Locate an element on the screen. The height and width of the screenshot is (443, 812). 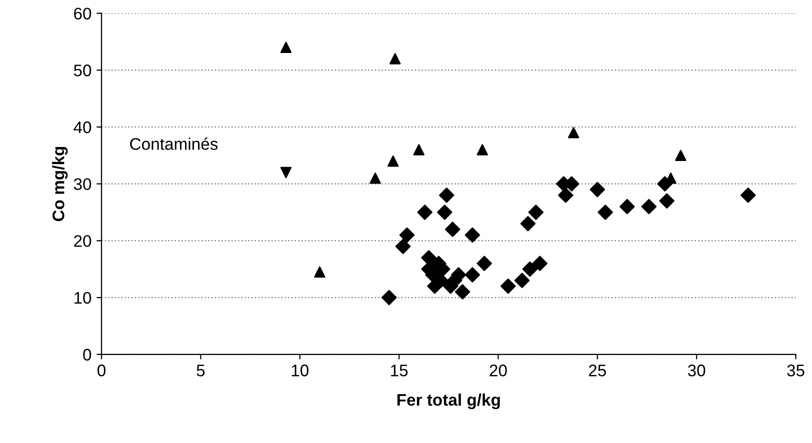
y-tick-label: 30 is located at coordinates (83, 184).